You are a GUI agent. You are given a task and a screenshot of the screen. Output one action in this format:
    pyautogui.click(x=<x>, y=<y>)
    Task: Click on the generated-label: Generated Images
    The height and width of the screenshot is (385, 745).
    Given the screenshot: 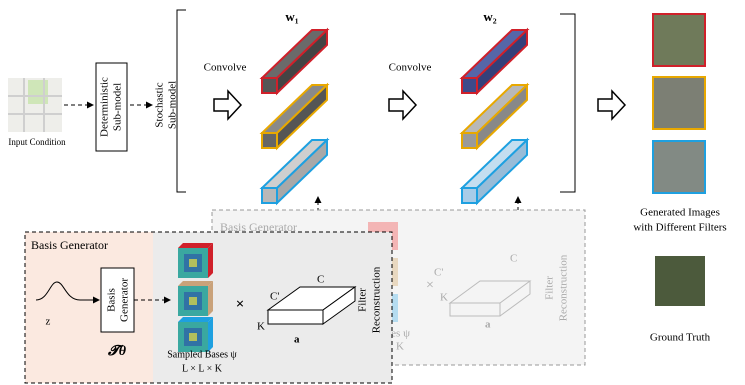 What is the action you would take?
    pyautogui.click(x=680, y=213)
    